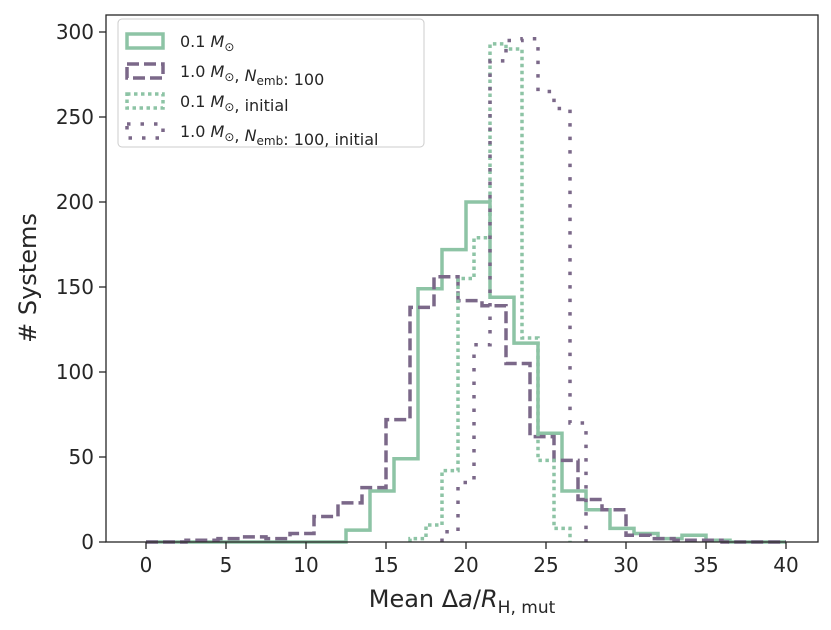  Describe the element at coordinates (462, 601) in the screenshot. I see `x-axis-label: Mean Δa/RH, mut` at that location.